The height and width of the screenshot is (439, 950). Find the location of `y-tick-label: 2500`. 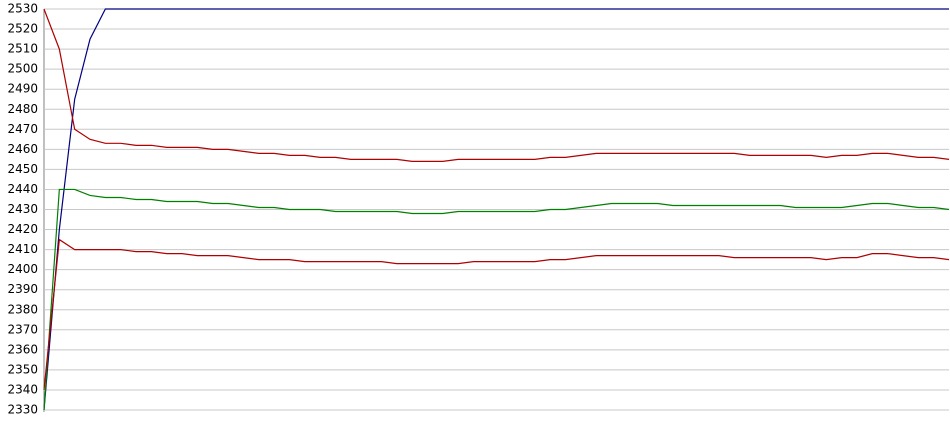

y-tick-label: 2500 is located at coordinates (22, 69).